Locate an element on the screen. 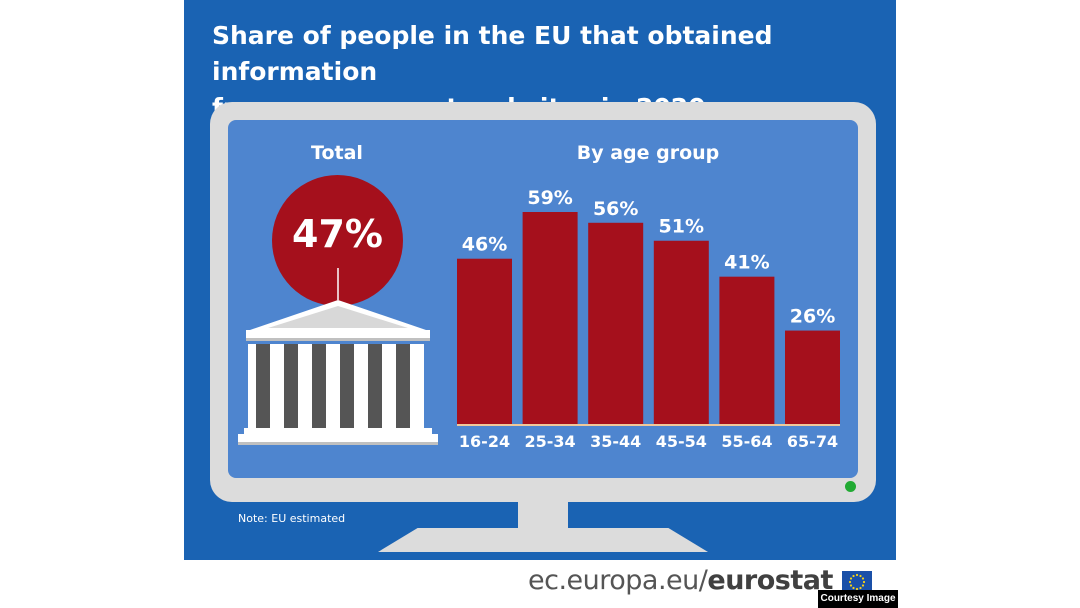 This screenshot has width=1080, height=608. category-tick-label: 55-64 is located at coordinates (746, 441).